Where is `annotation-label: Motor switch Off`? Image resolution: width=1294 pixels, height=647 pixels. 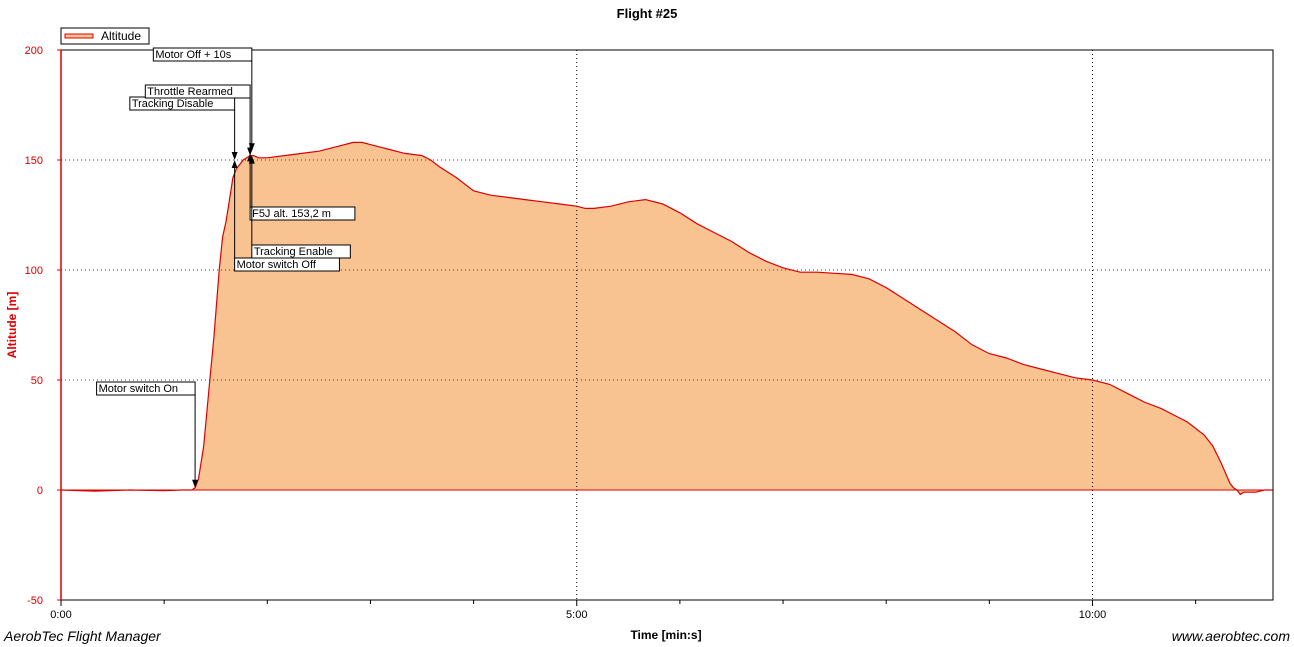 annotation-label: Motor switch Off is located at coordinates (277, 265).